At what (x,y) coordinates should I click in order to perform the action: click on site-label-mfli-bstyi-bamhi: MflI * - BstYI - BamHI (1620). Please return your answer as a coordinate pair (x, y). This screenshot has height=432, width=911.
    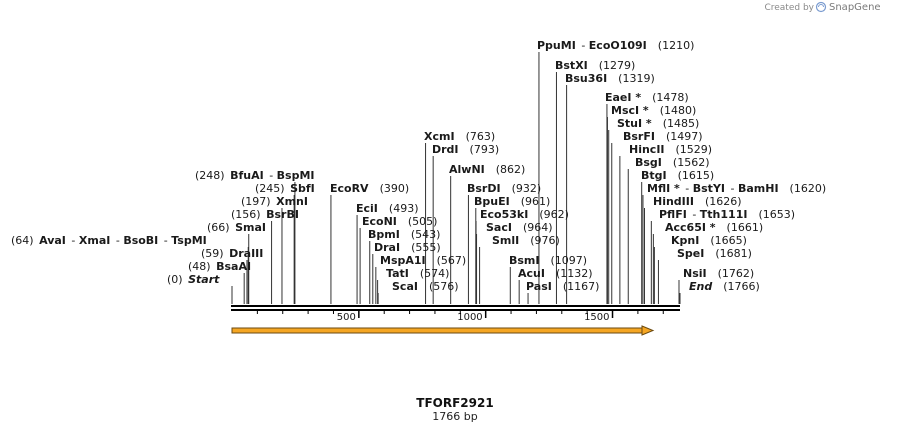
    Looking at the image, I should click on (736, 188).